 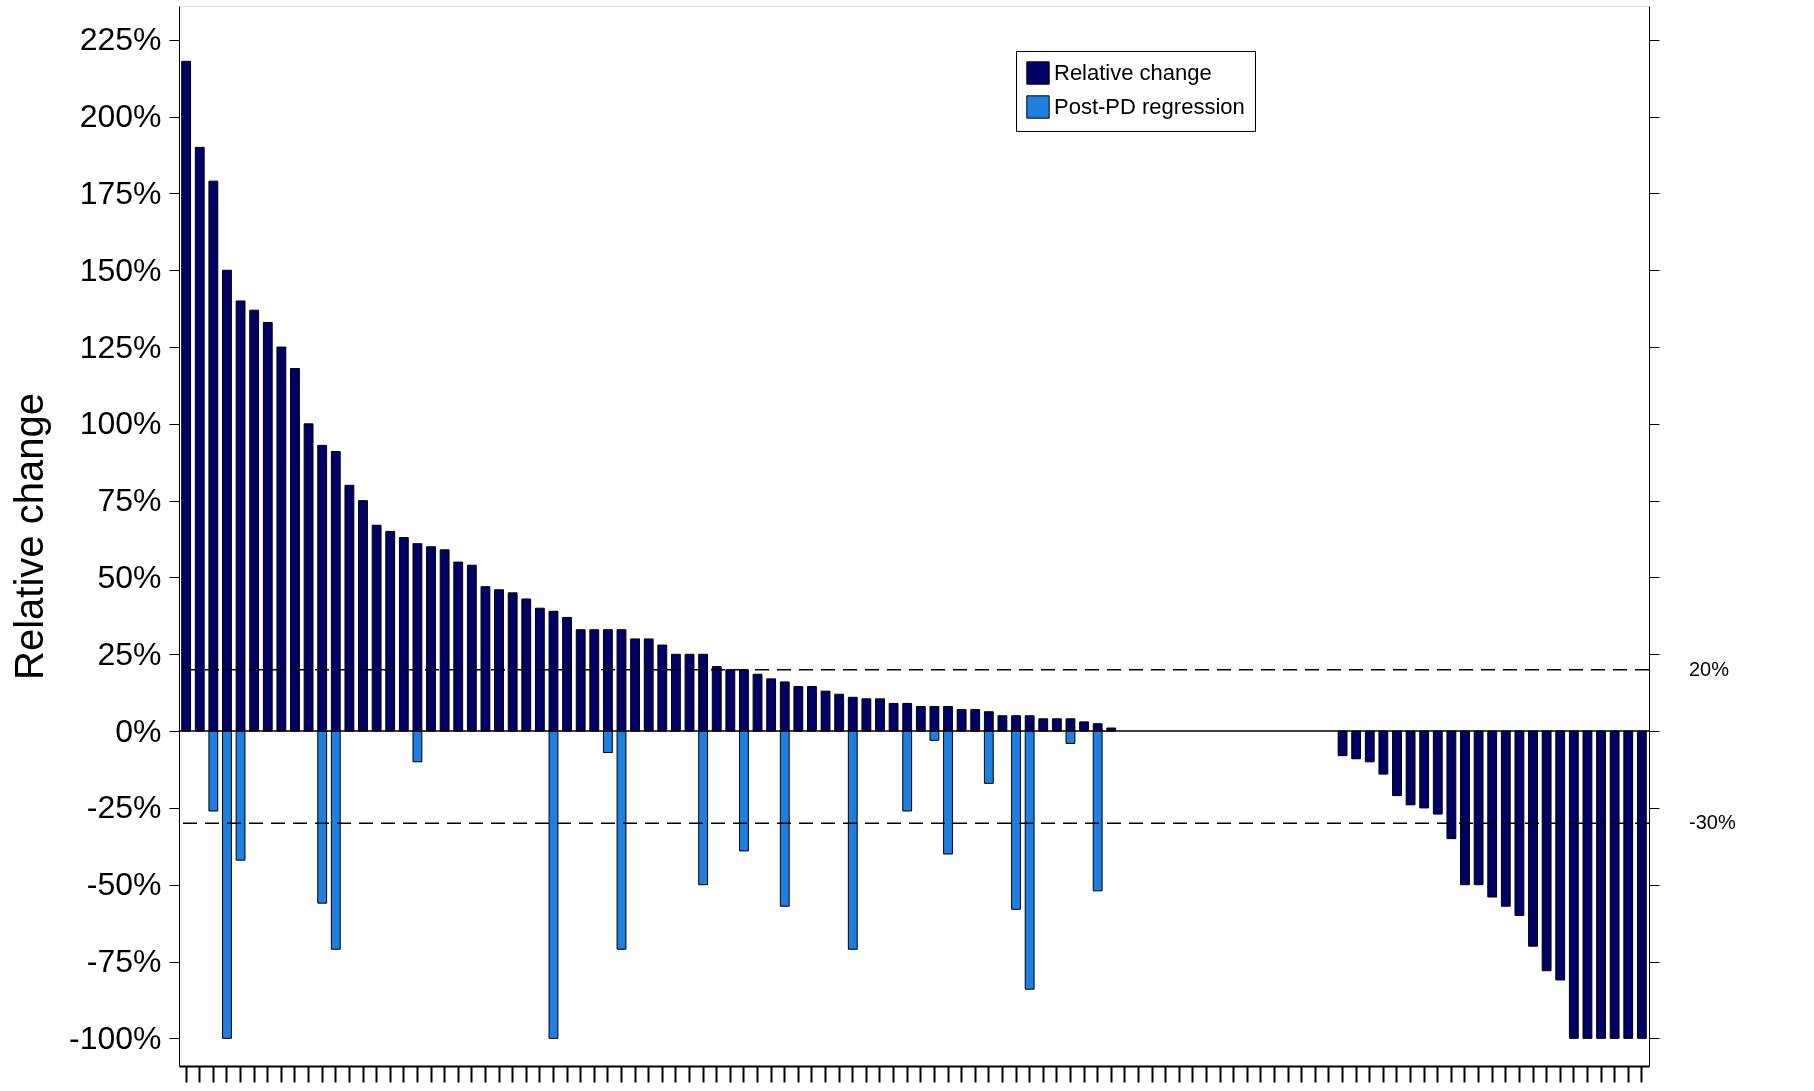 What do you see at coordinates (1709, 668) in the screenshot?
I see `ref-line-label: 20%` at bounding box center [1709, 668].